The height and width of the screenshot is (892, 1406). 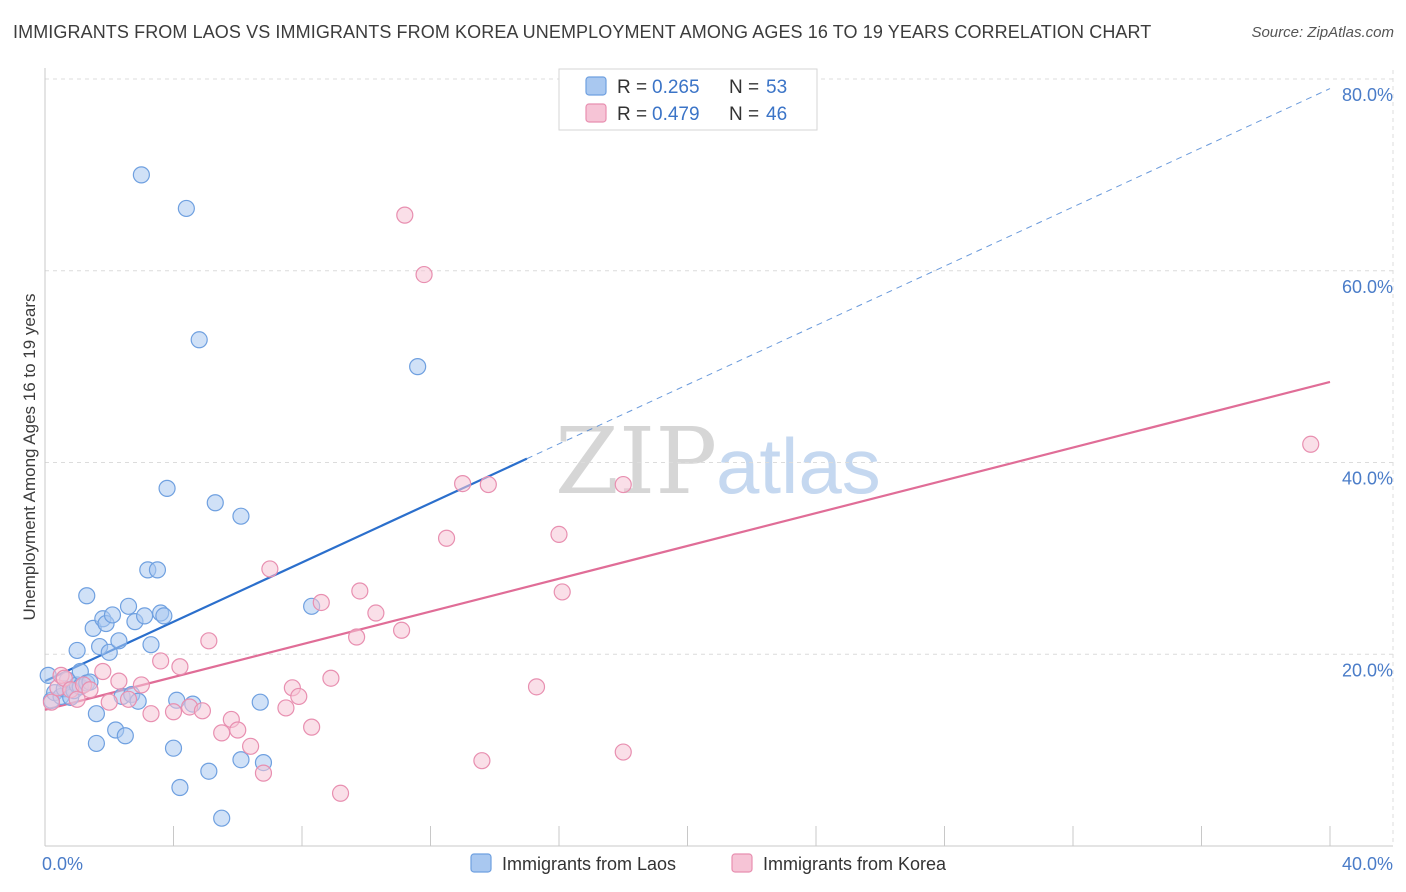 I want to click on bottom-legend-swatch-laos, so click(x=481, y=863).